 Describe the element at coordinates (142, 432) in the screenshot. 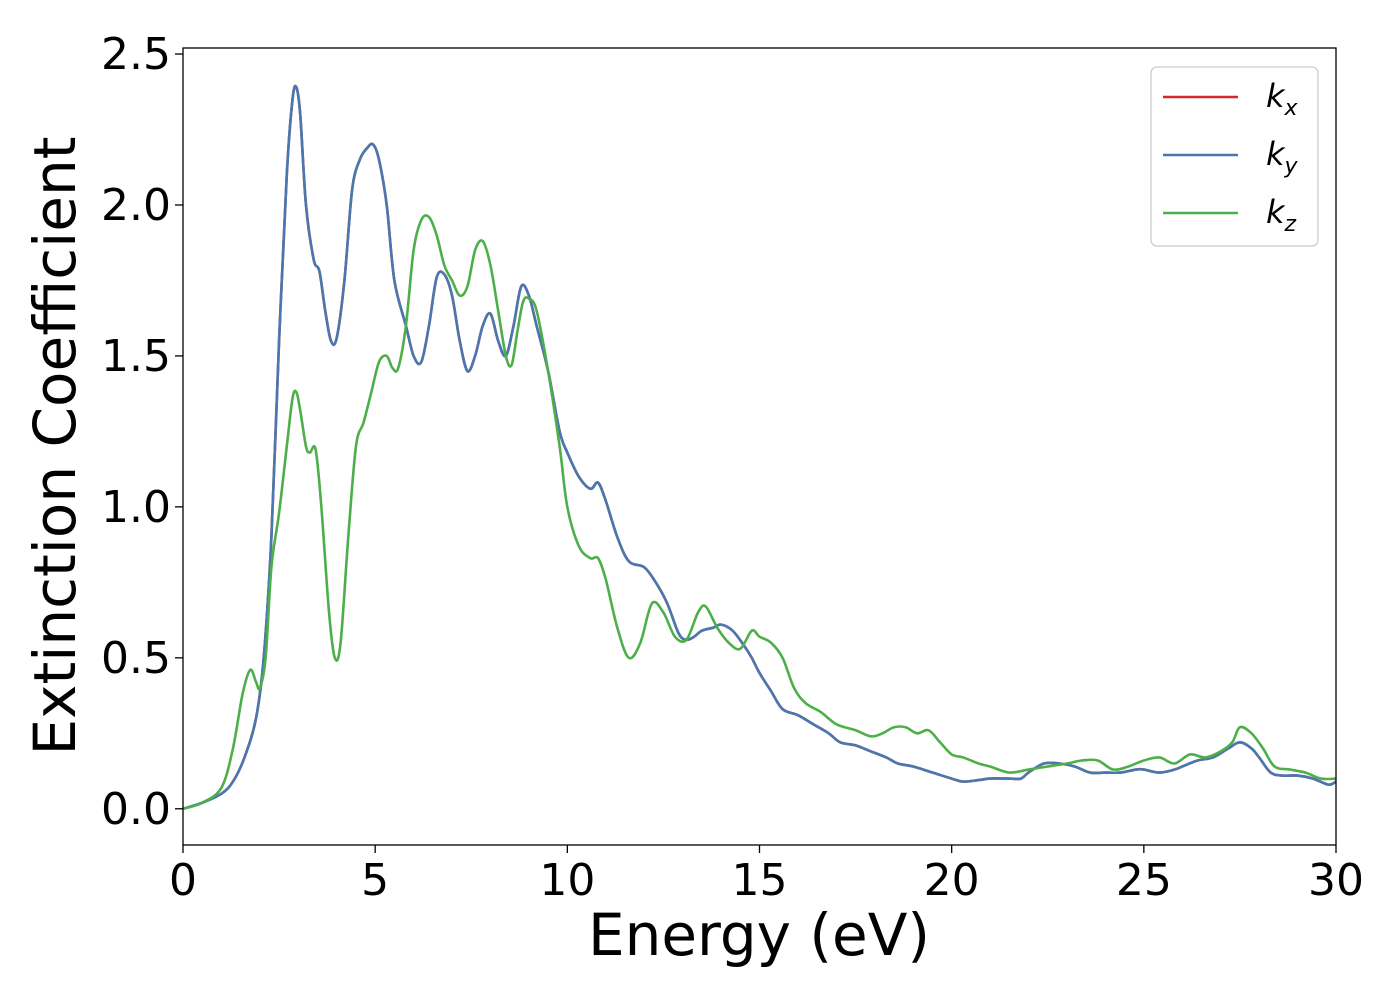

I see `y-axis: 0.0 0.5 1.0 1.5 2.0 2.5` at that location.